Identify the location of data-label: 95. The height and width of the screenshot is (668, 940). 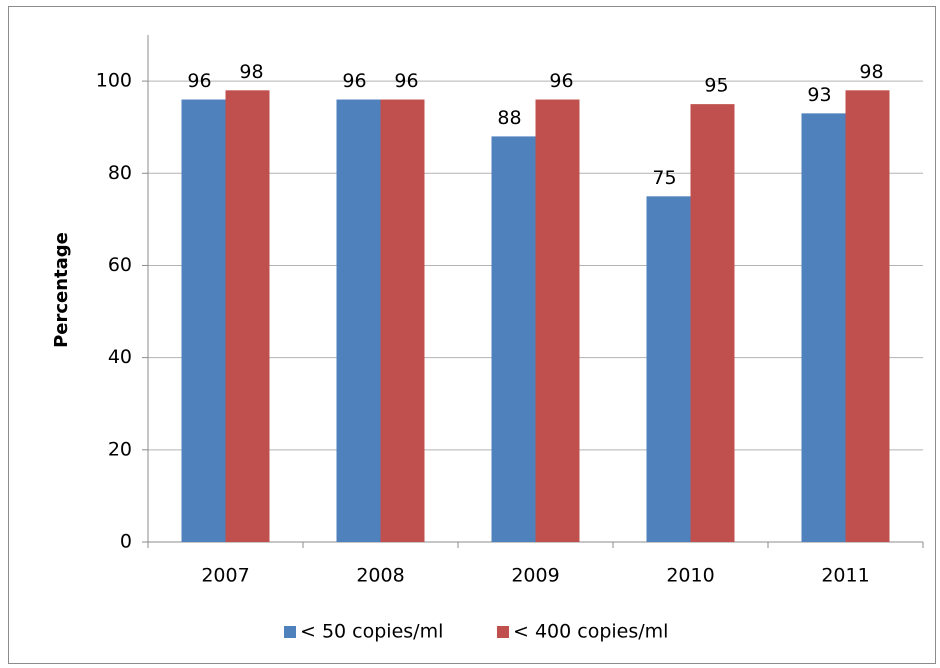
(716, 86).